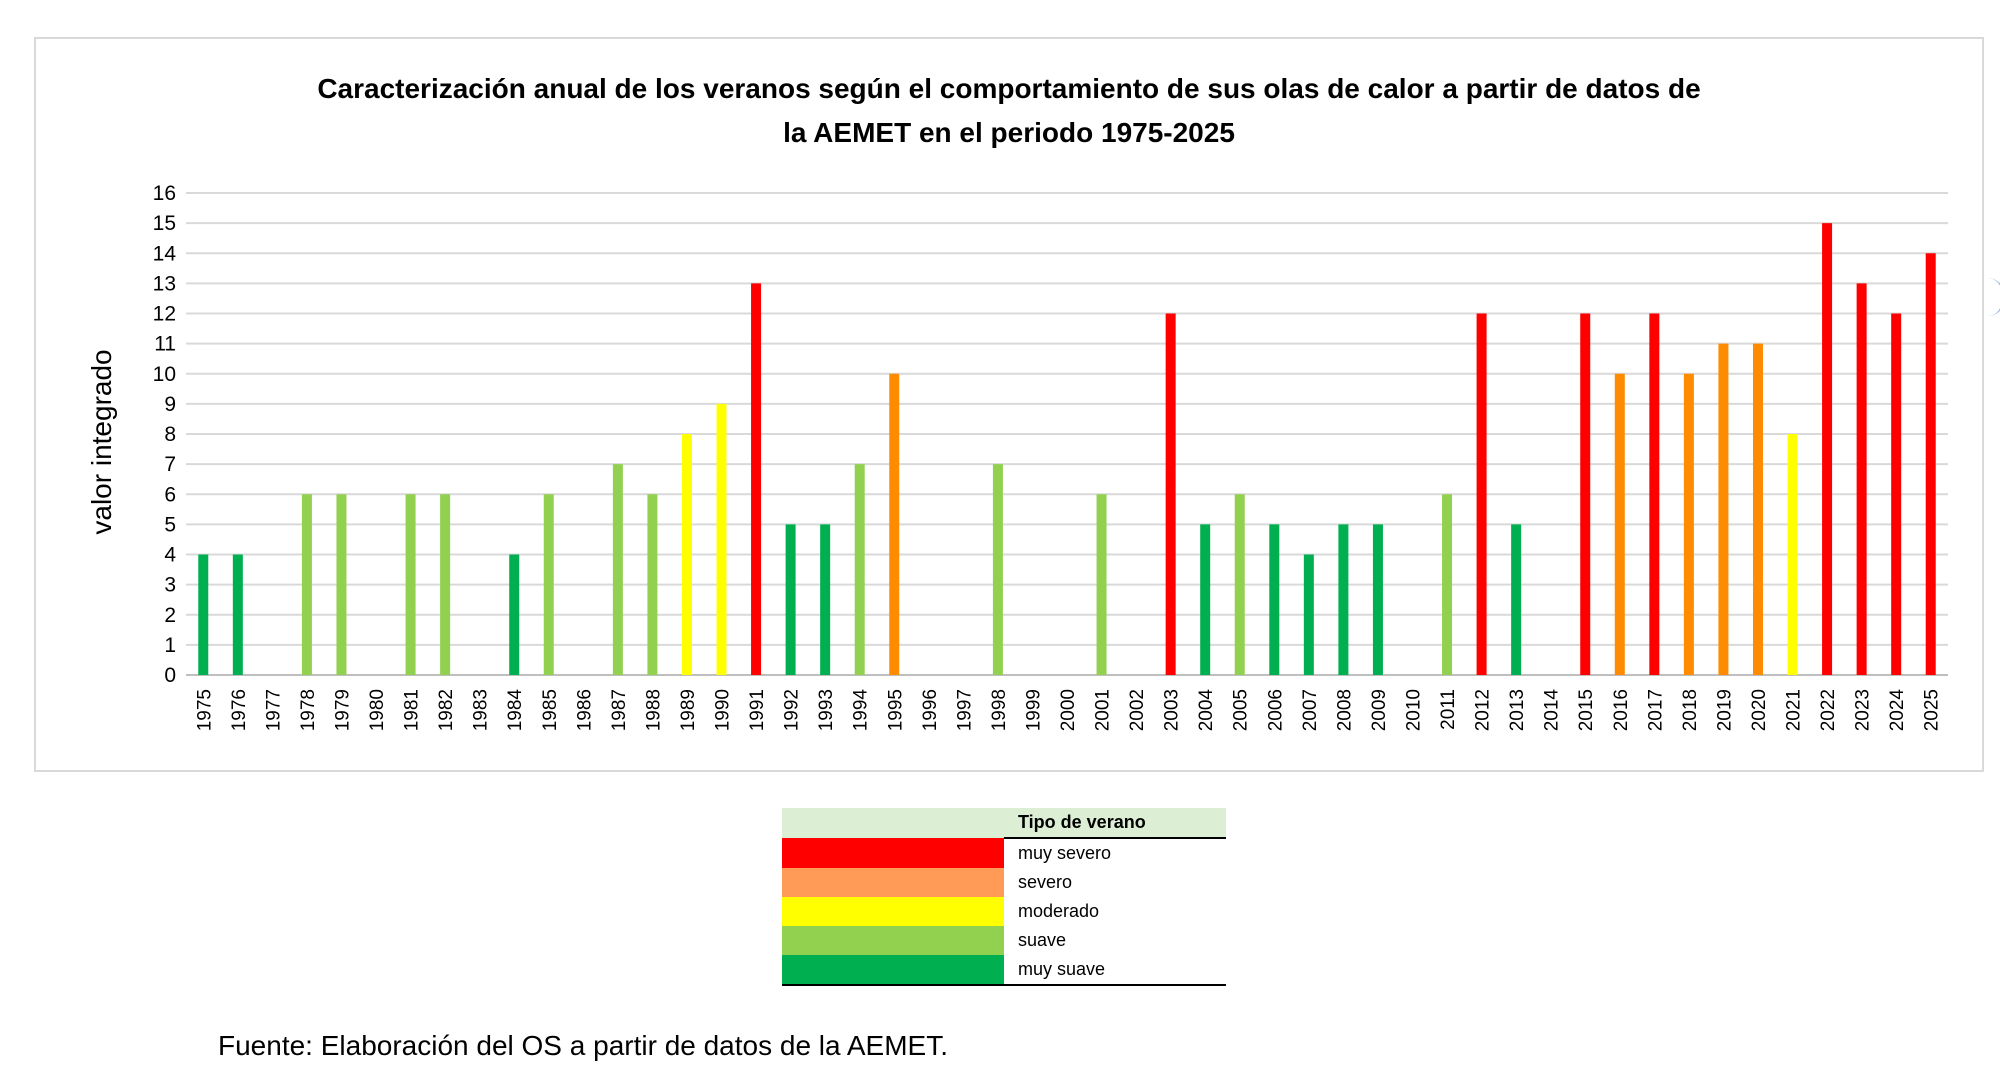 The width and height of the screenshot is (2000, 1083). Describe the element at coordinates (1045, 882) in the screenshot. I see `legend-label: severo` at that location.